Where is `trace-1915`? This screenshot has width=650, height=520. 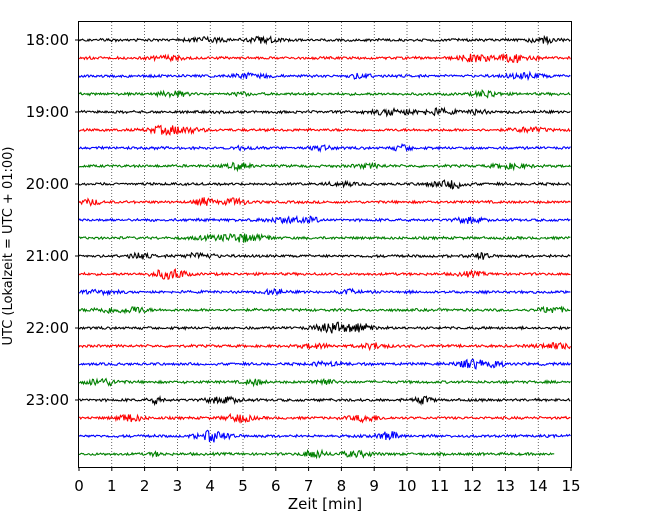 trace-1915 is located at coordinates (324, 130).